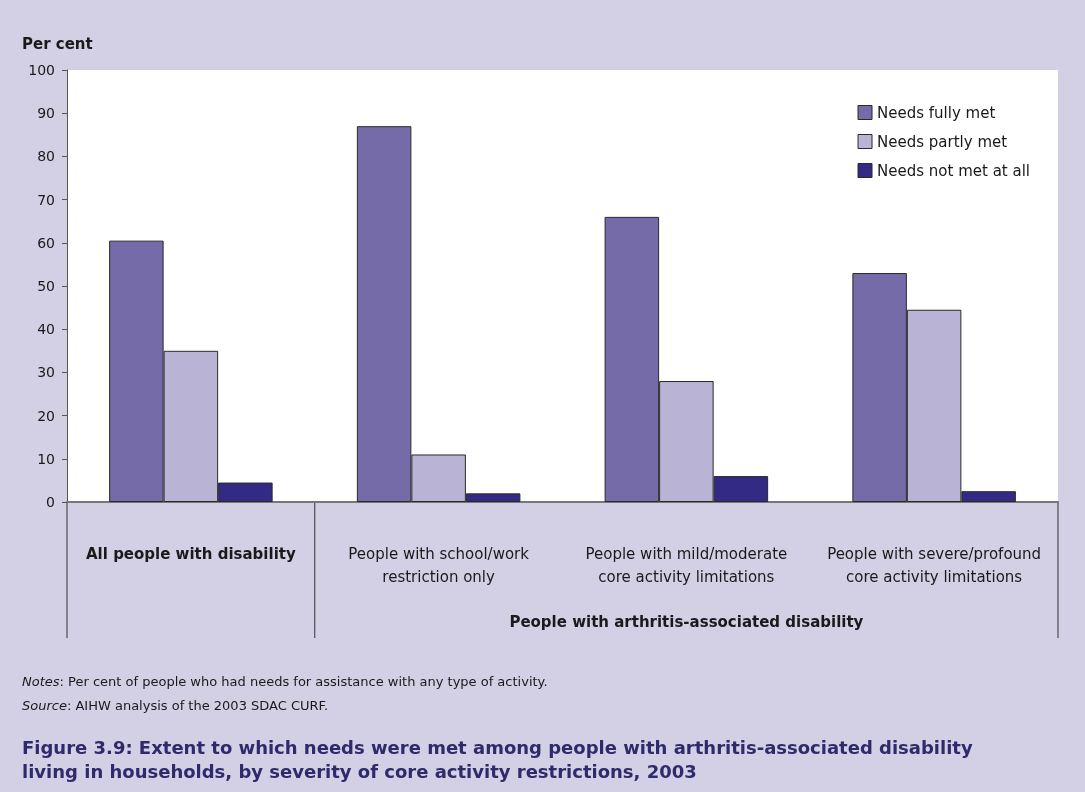  Describe the element at coordinates (175, 705) in the screenshot. I see `source-note: Source: AIHW analysis of the 2003 SDAC CURF.` at that location.